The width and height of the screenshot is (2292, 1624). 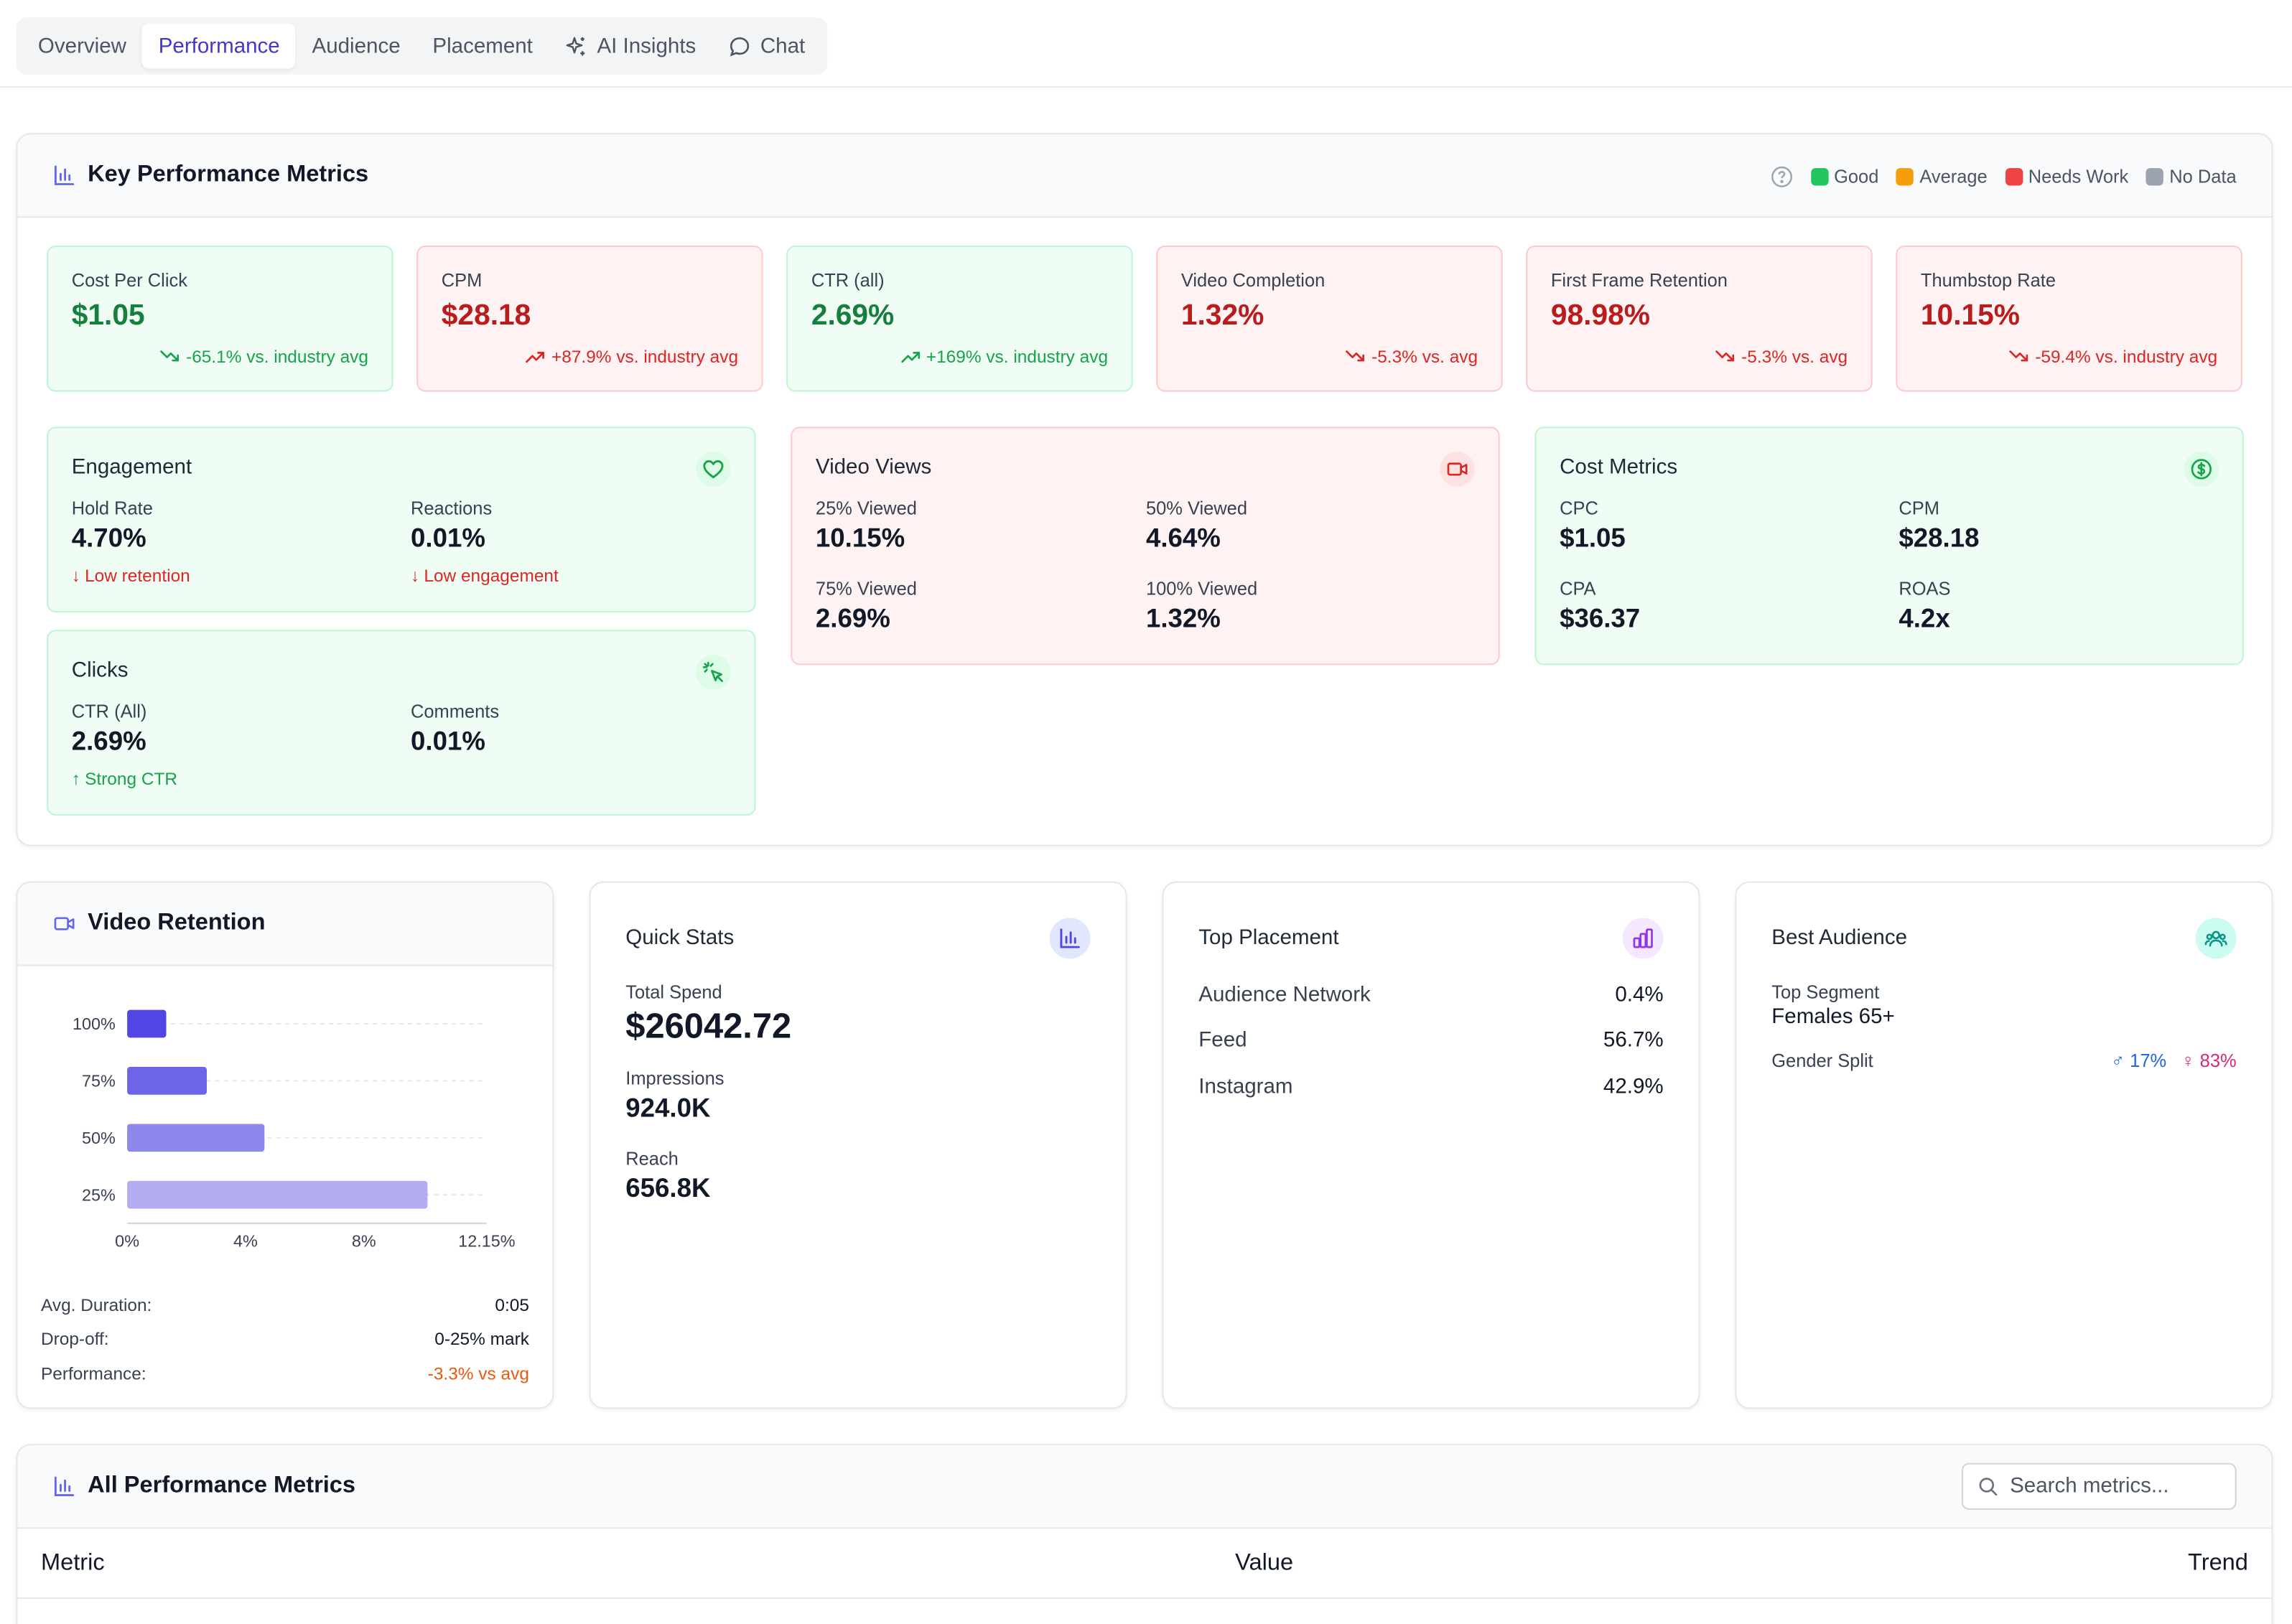 What do you see at coordinates (1144, 1564) in the screenshot?
I see `table-header: Metric Value Trend` at bounding box center [1144, 1564].